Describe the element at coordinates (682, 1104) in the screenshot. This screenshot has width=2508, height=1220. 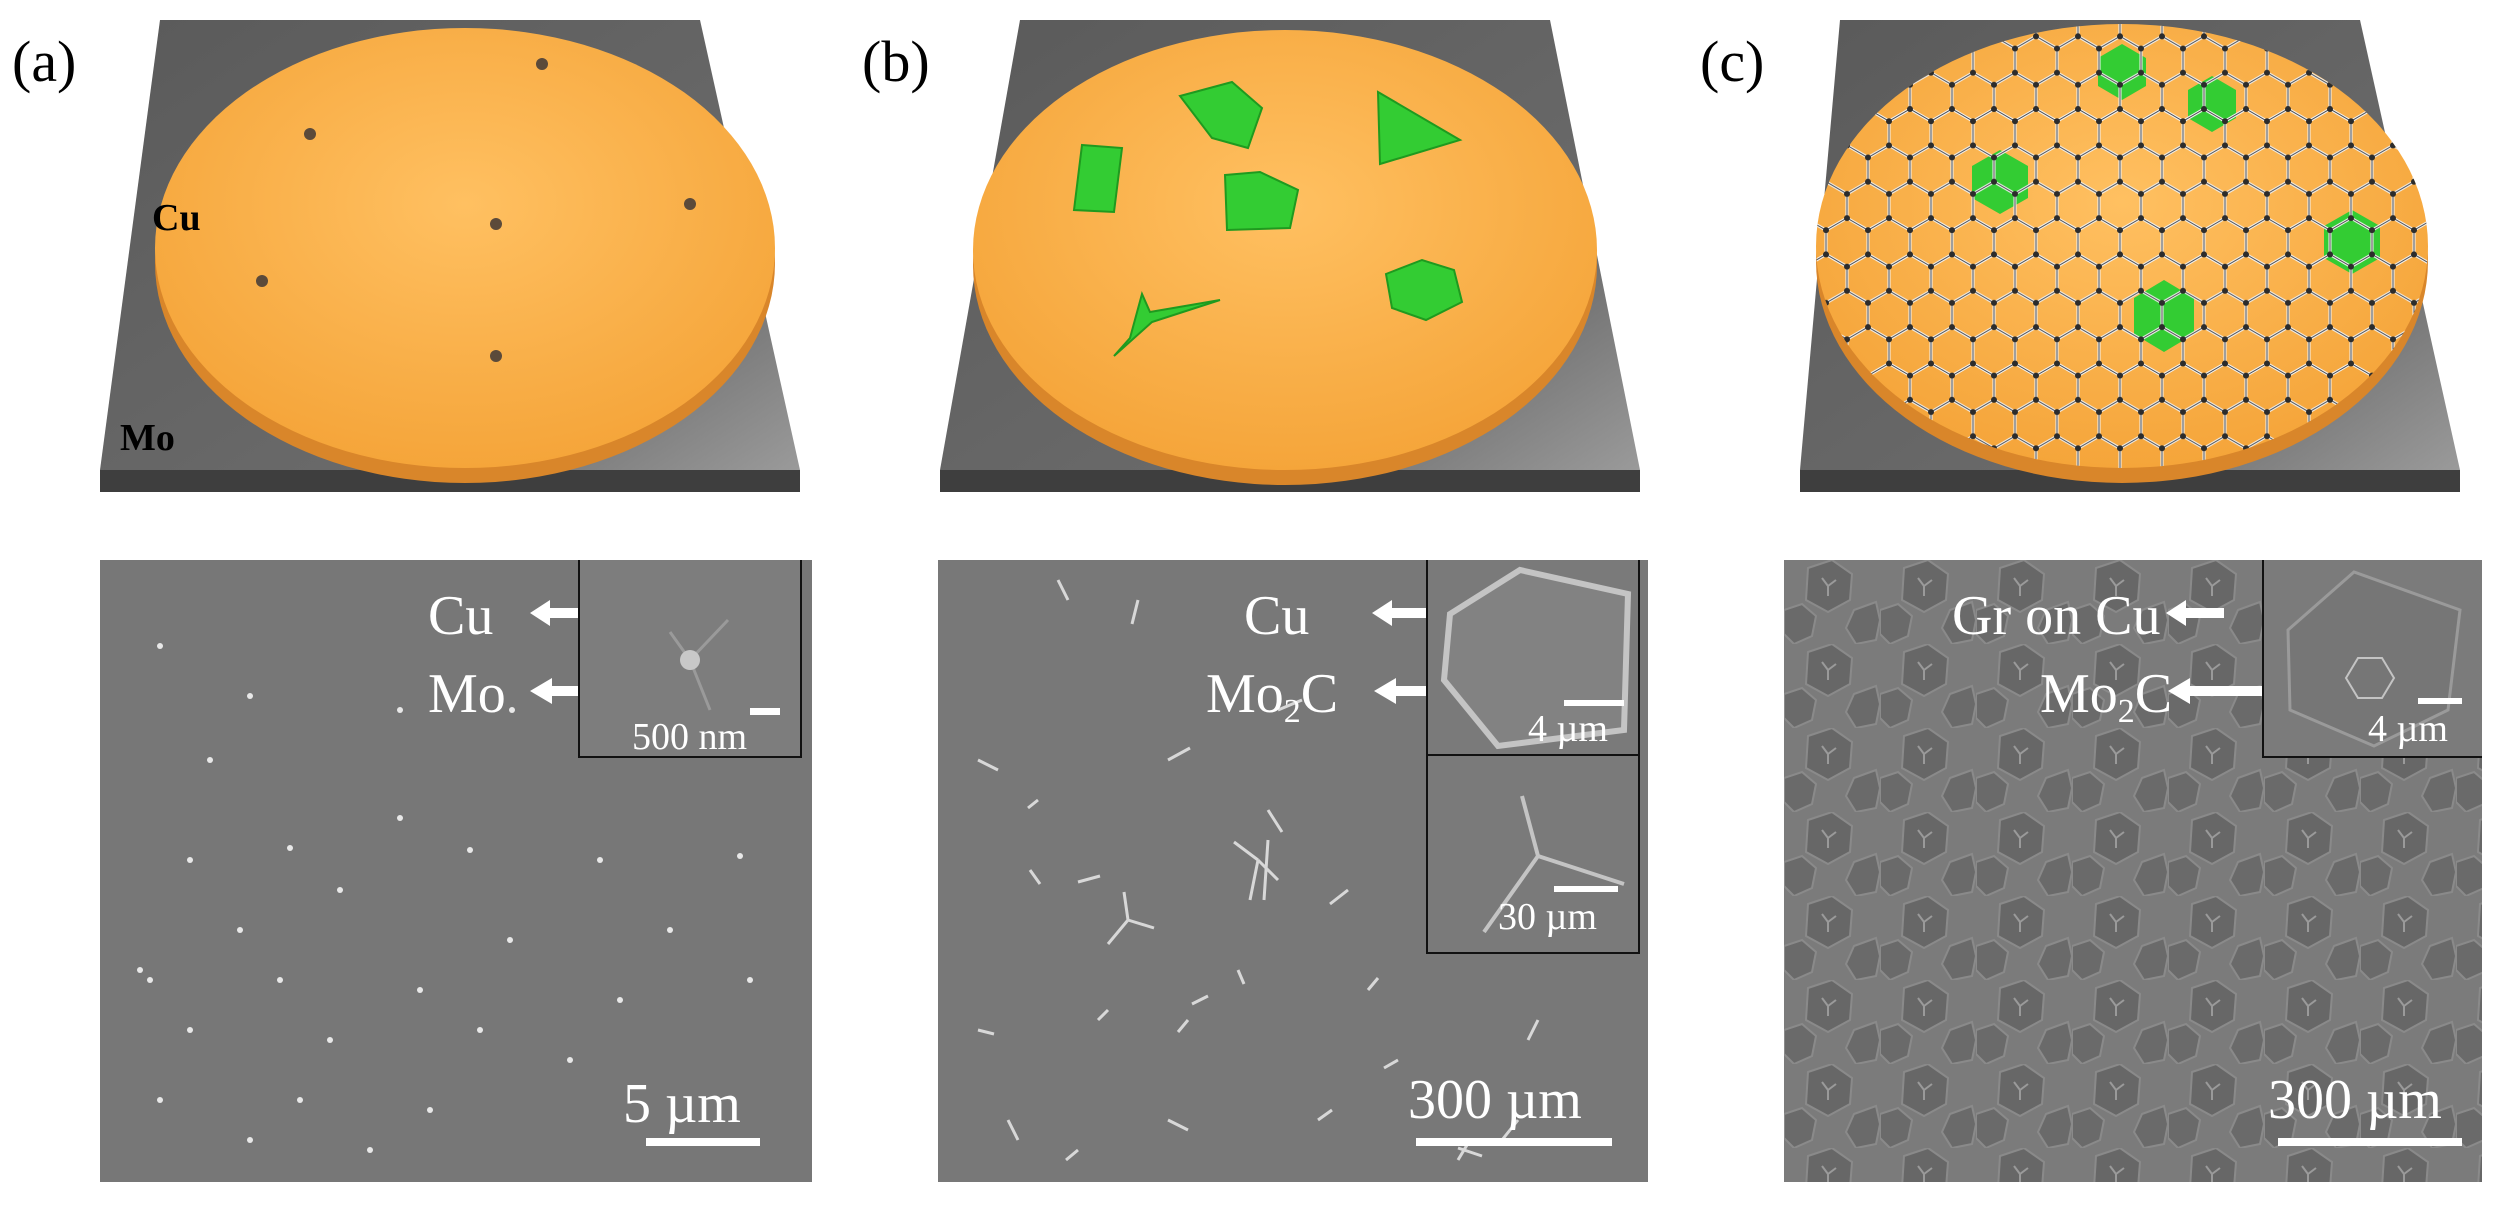
I see `scale-label: 5 µm` at that location.